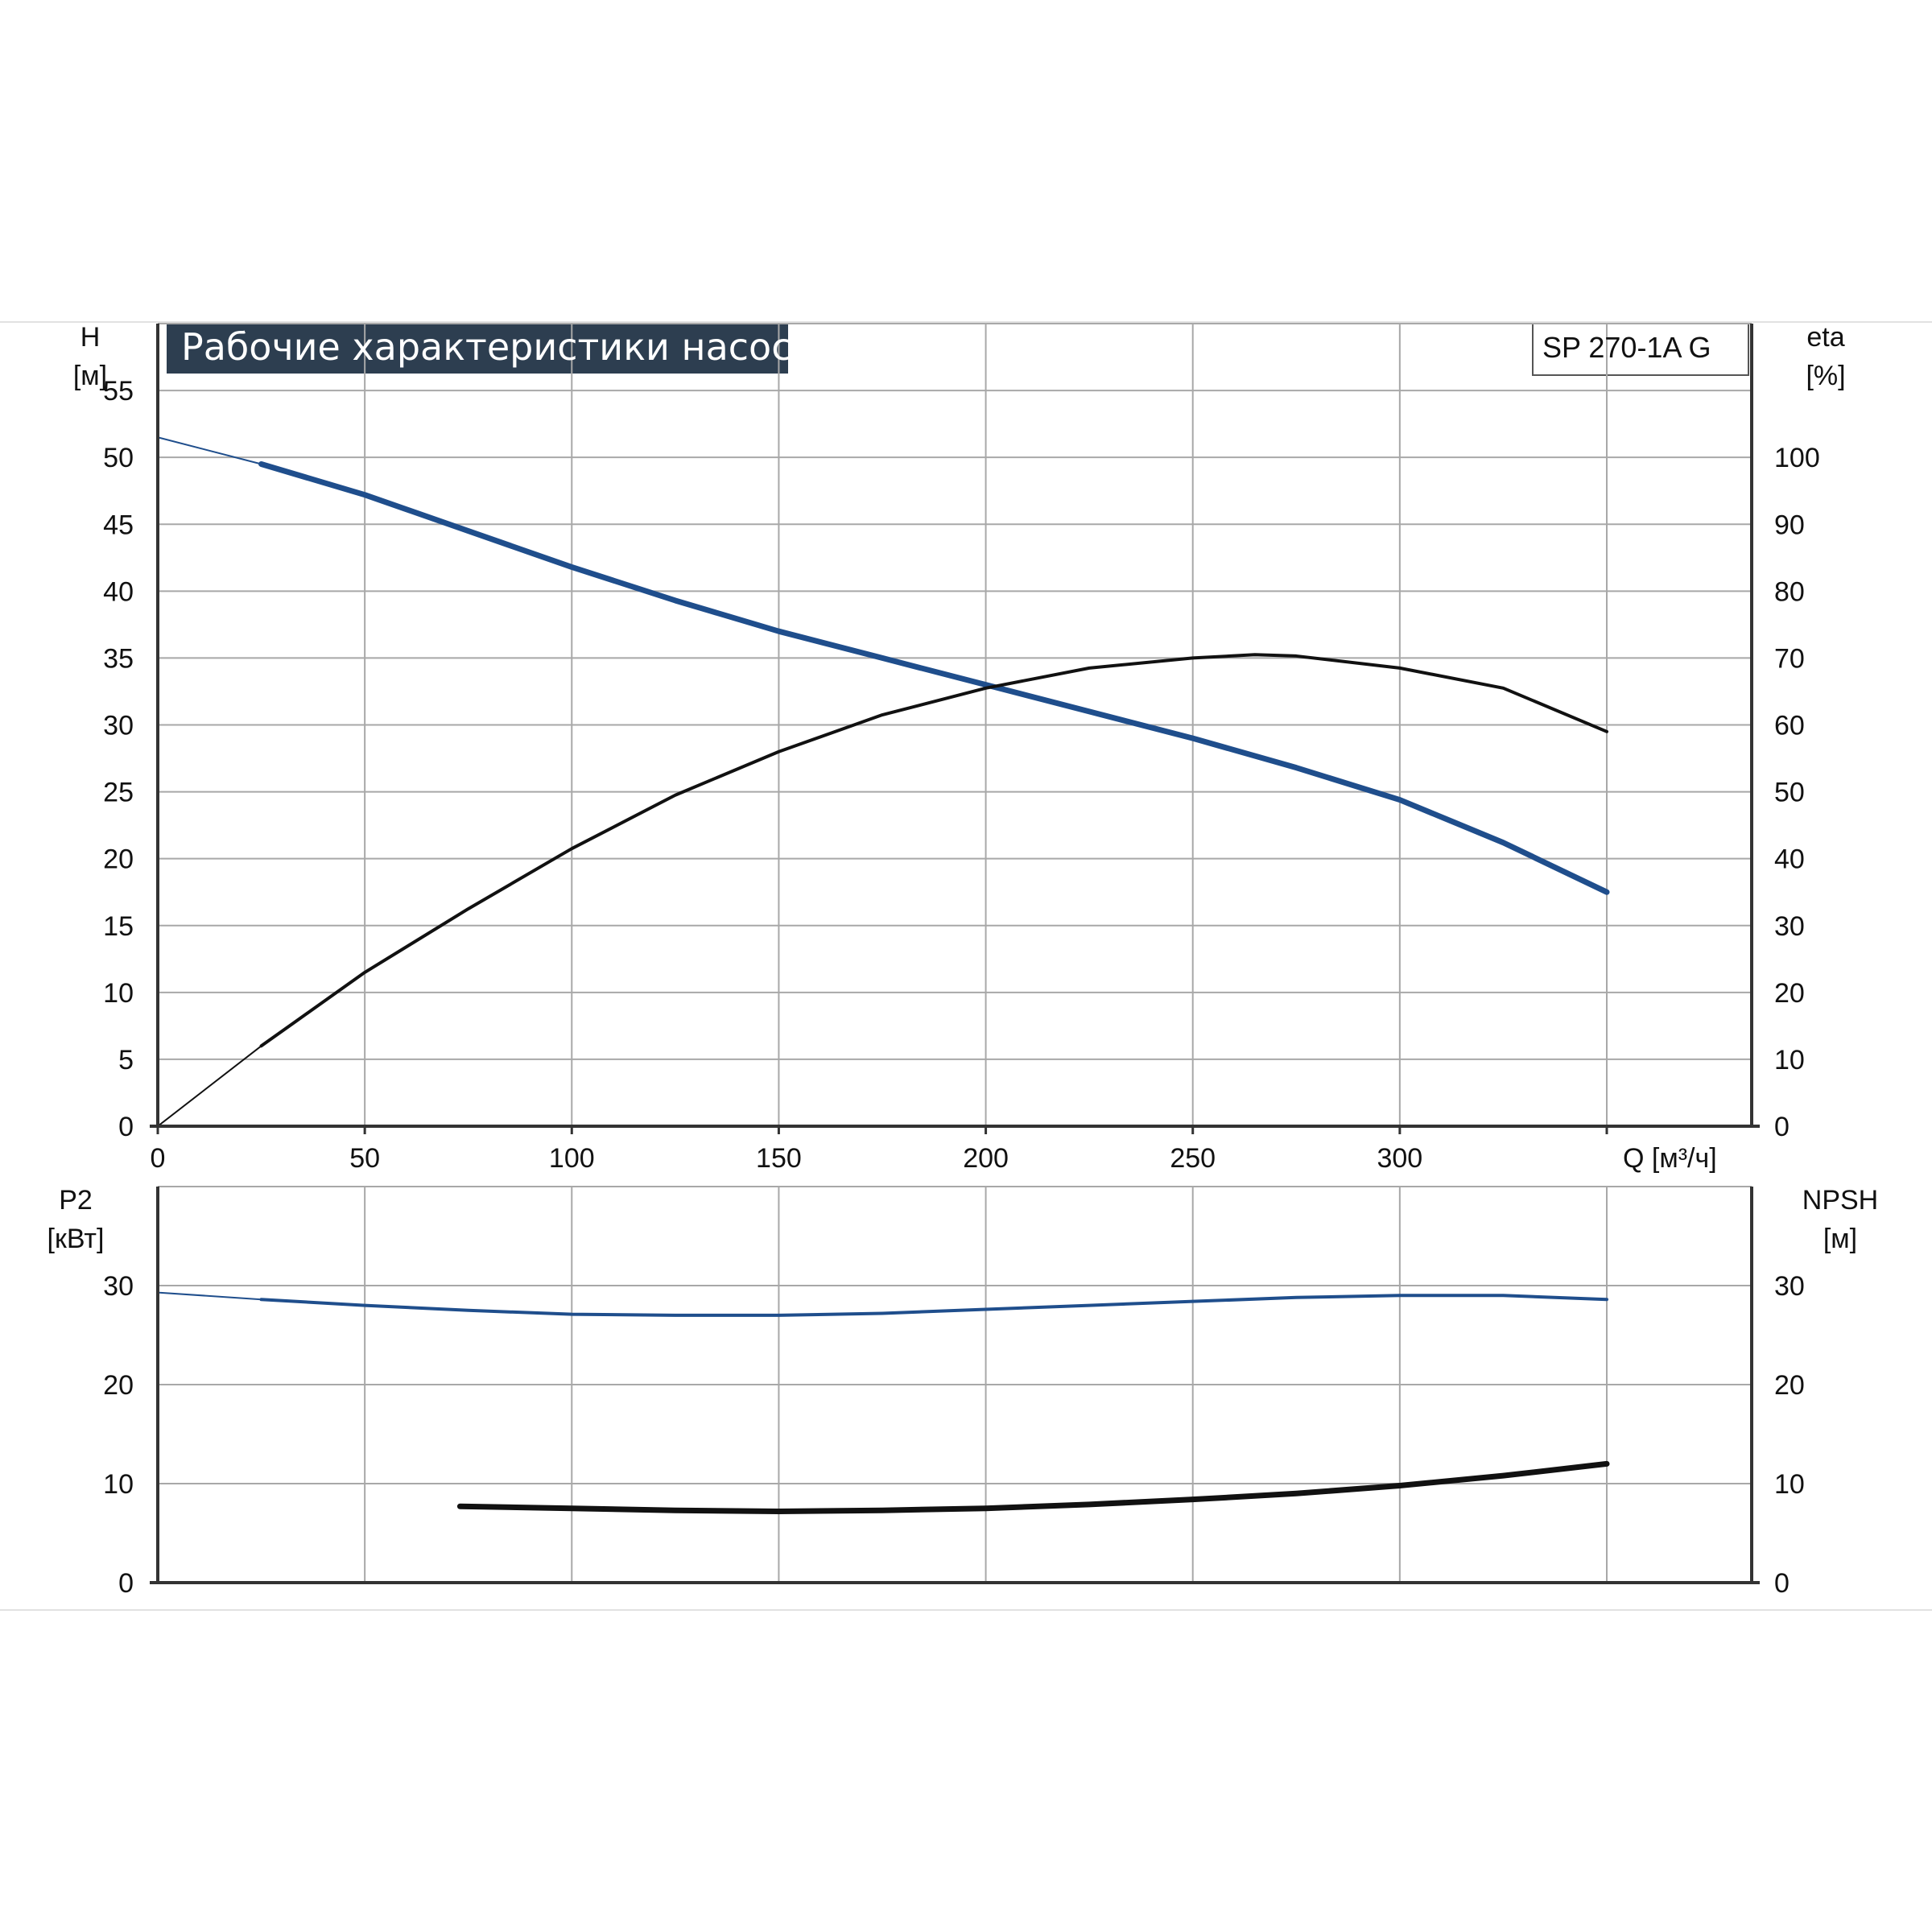  I want to click on y-tick-label-left: 55, so click(118, 391).